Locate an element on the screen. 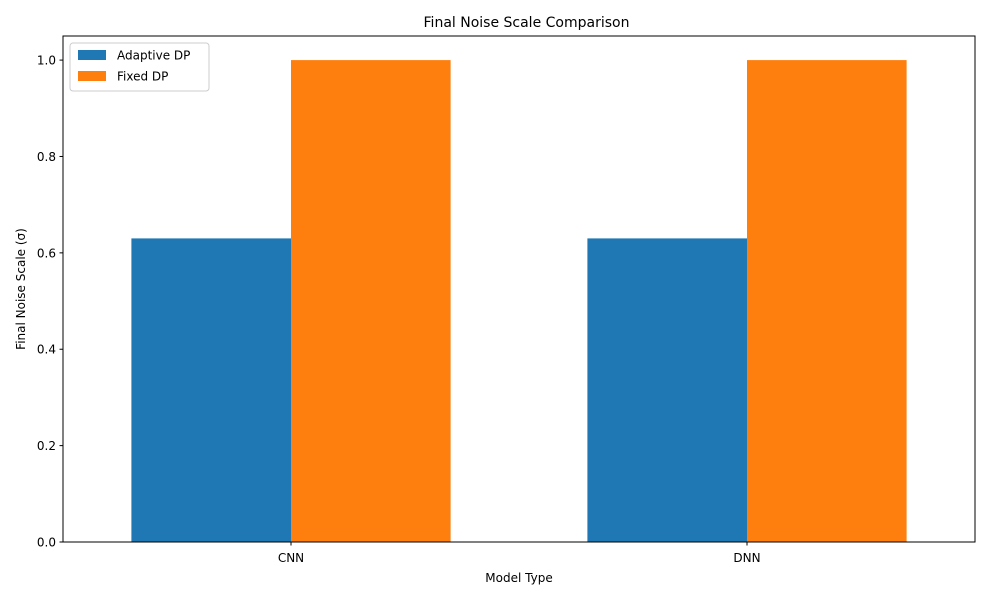 Image resolution: width=1000 pixels, height=604 pixels. x-axis-label: Model Type is located at coordinates (518, 578).